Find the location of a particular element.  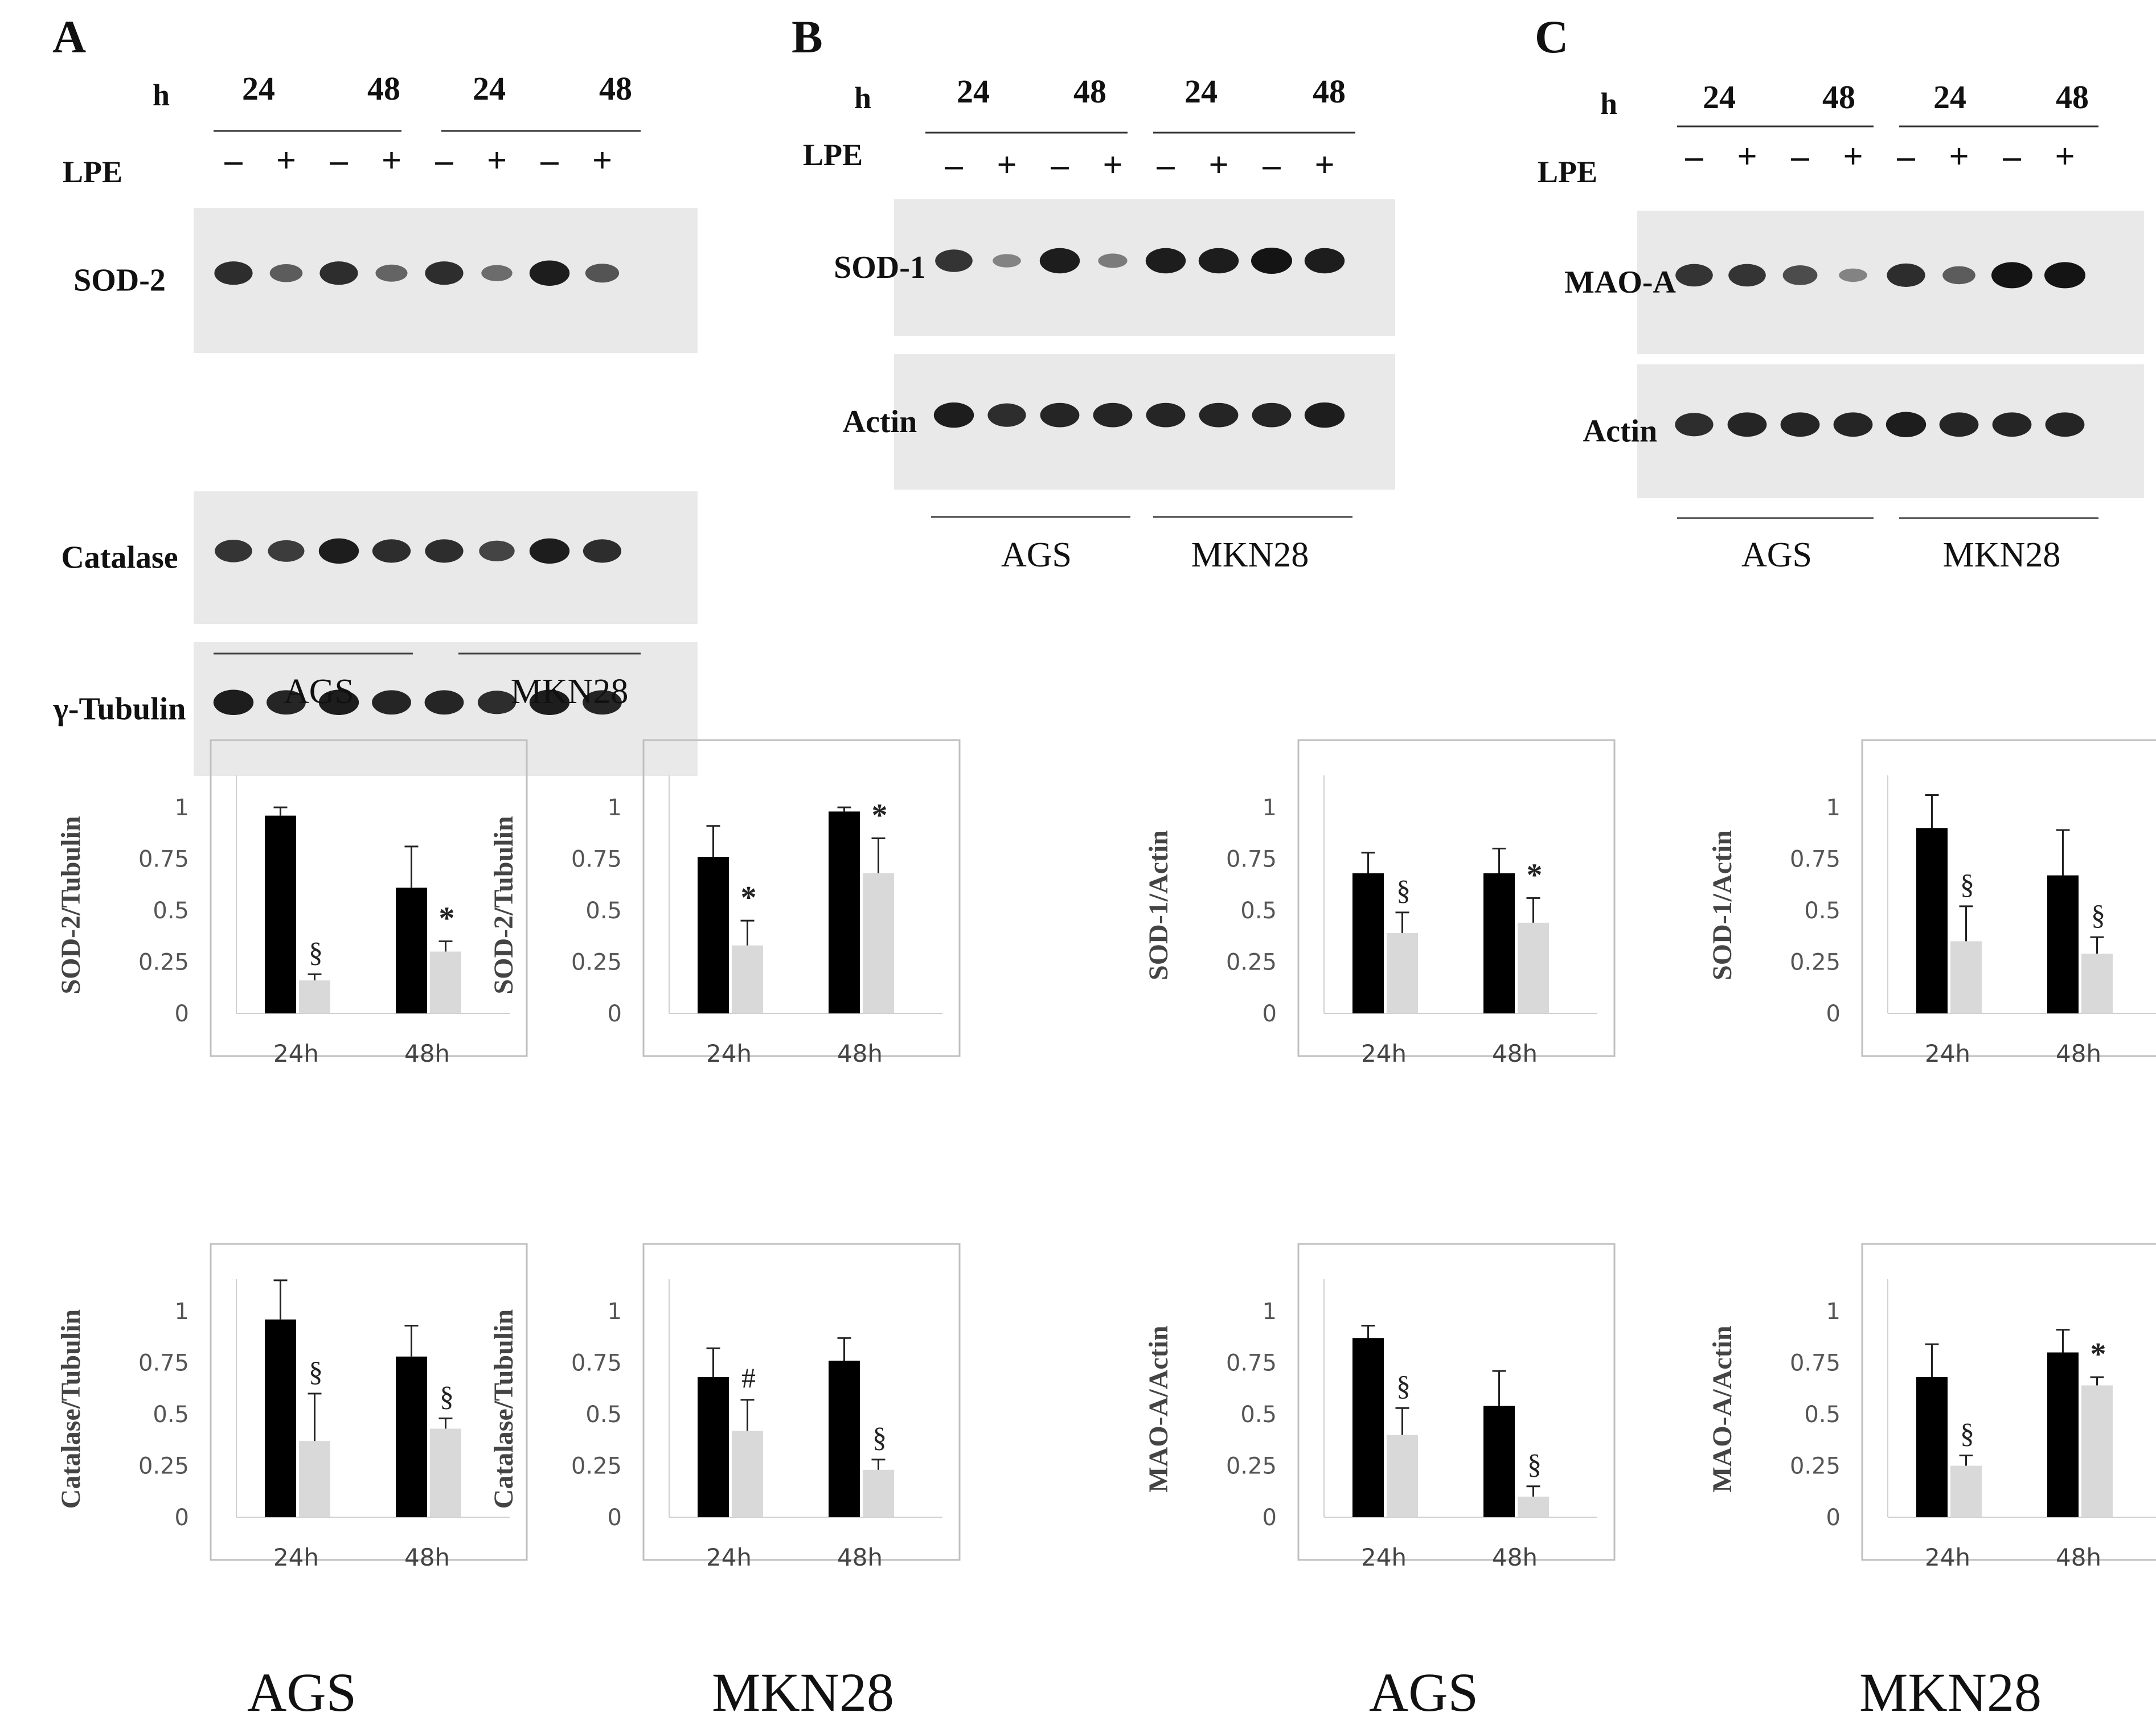

bar-chart-2: 0 0.25 0.5 0.75 1 SOD-2/Tubulin 24h * 48h * is located at coordinates (725, 903).